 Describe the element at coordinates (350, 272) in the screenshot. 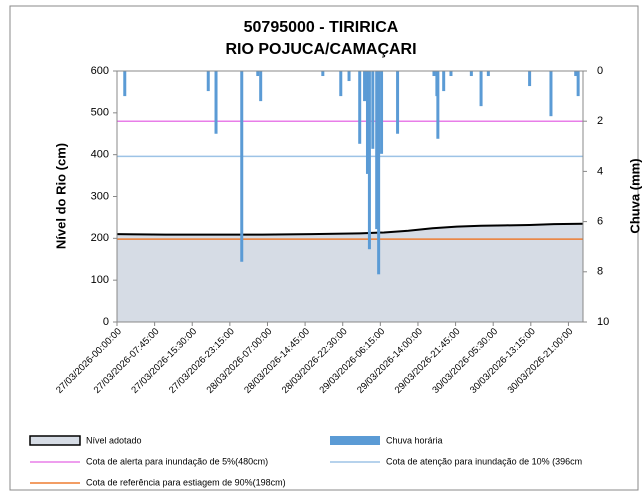

I see `level-area` at that location.